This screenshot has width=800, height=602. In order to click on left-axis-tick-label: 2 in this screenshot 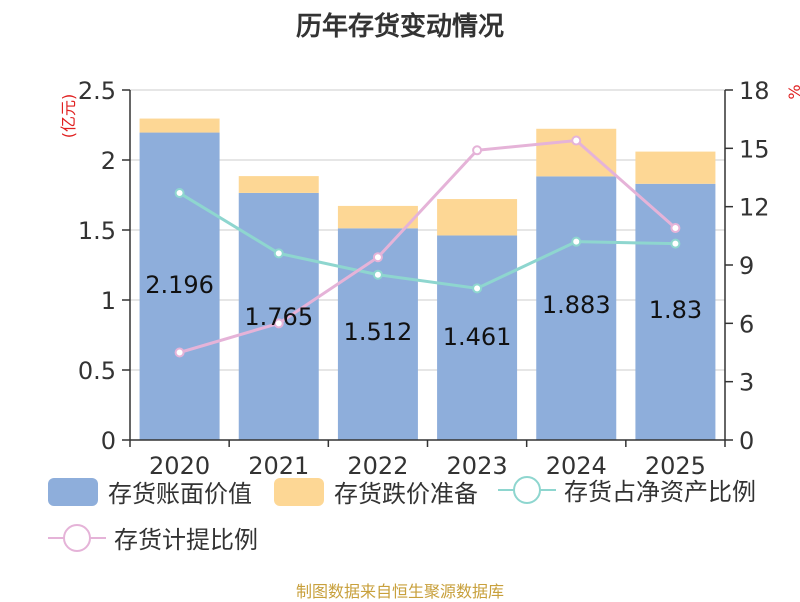, I will do `click(108, 161)`.